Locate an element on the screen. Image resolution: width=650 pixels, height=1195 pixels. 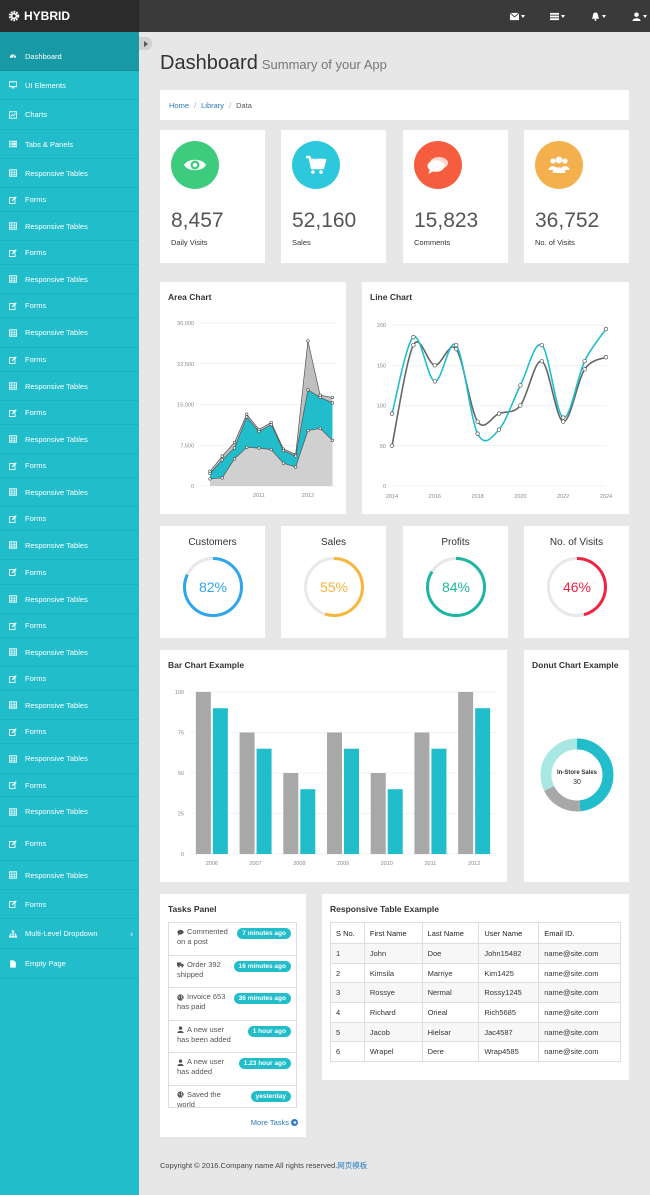
table-row: 1 John Doe John15482 name@site.com is located at coordinates (475, 953).